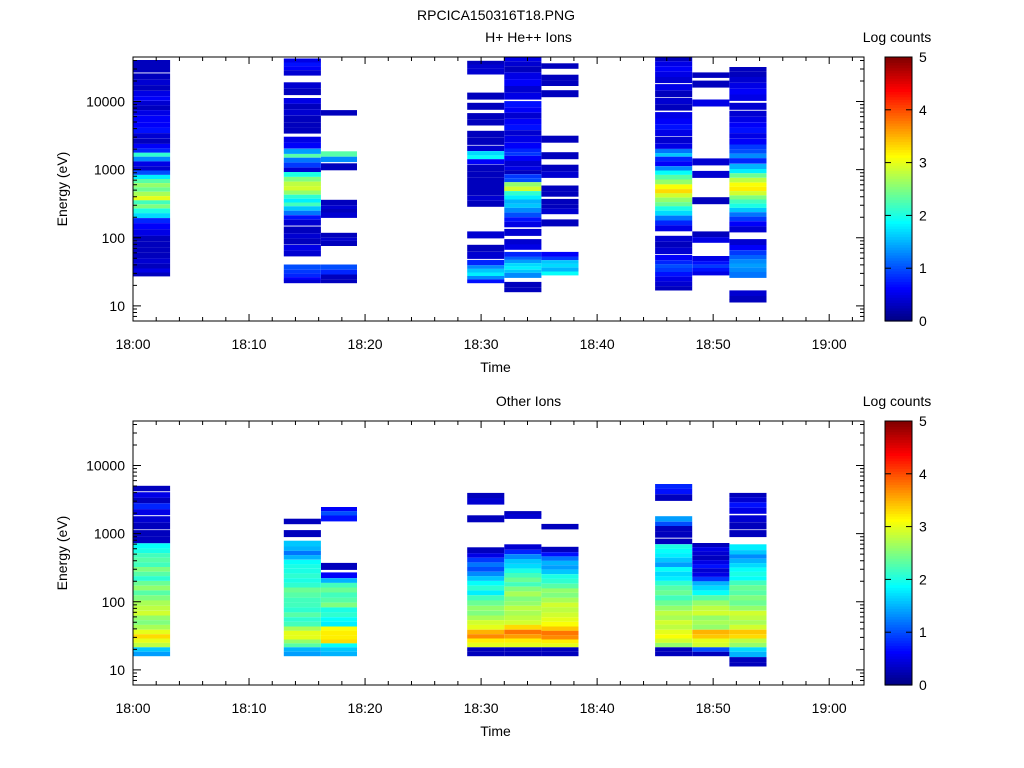  I want to click on x-tick-label: 18:00, so click(132, 708).